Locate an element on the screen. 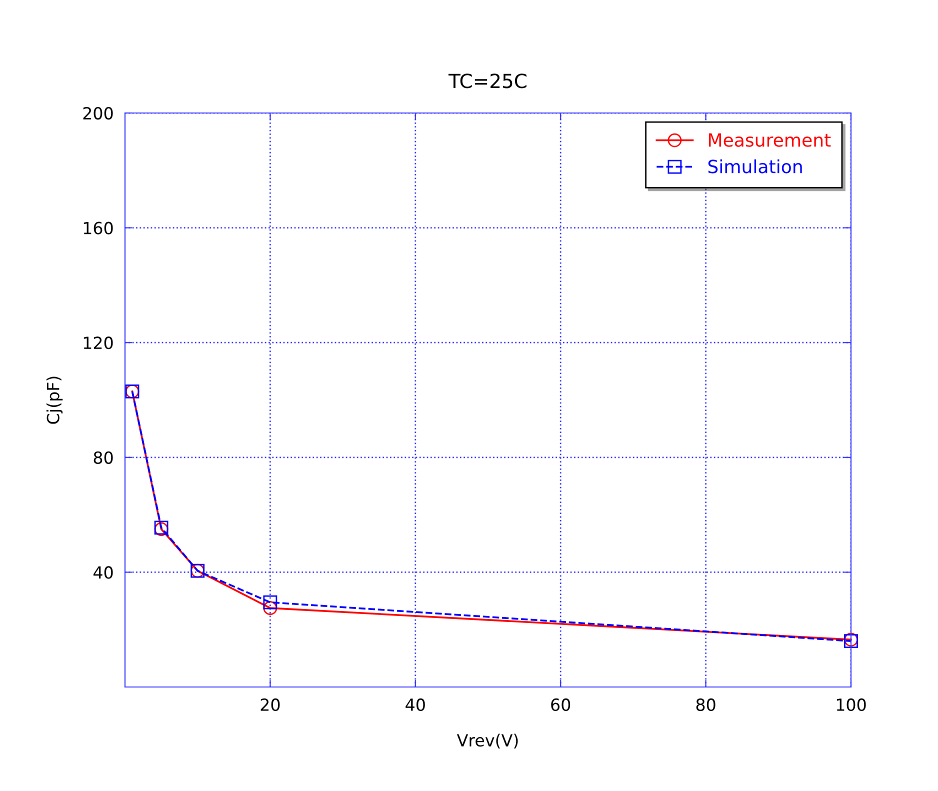  x-tick-label: 40 is located at coordinates (415, 705).